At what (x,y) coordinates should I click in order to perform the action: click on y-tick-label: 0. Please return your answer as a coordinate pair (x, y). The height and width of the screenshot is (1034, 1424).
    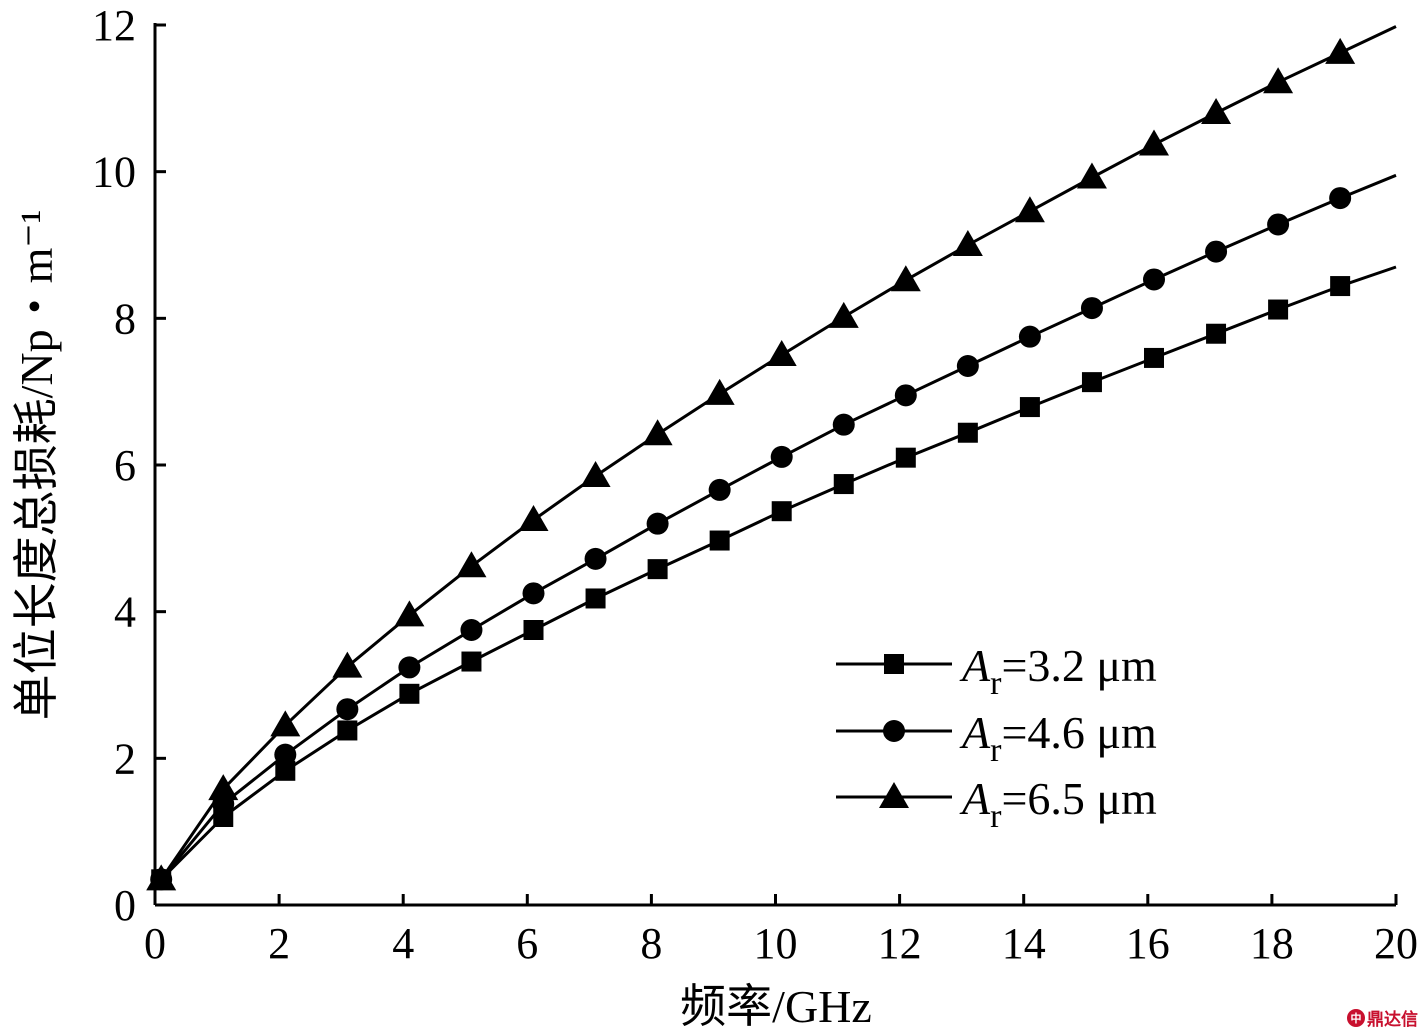
    Looking at the image, I should click on (125, 905).